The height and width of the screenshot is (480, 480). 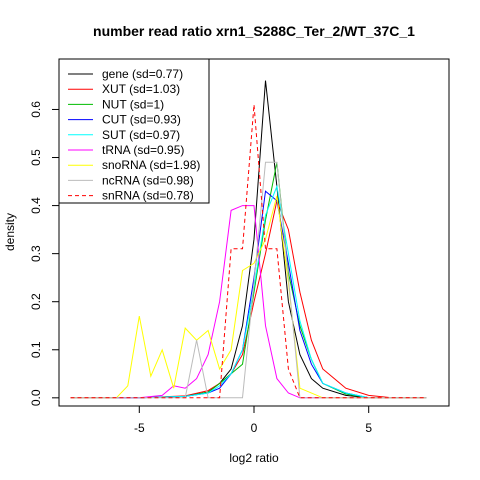 What do you see at coordinates (36, 397) in the screenshot?
I see `y-tick-label: 0.0` at bounding box center [36, 397].